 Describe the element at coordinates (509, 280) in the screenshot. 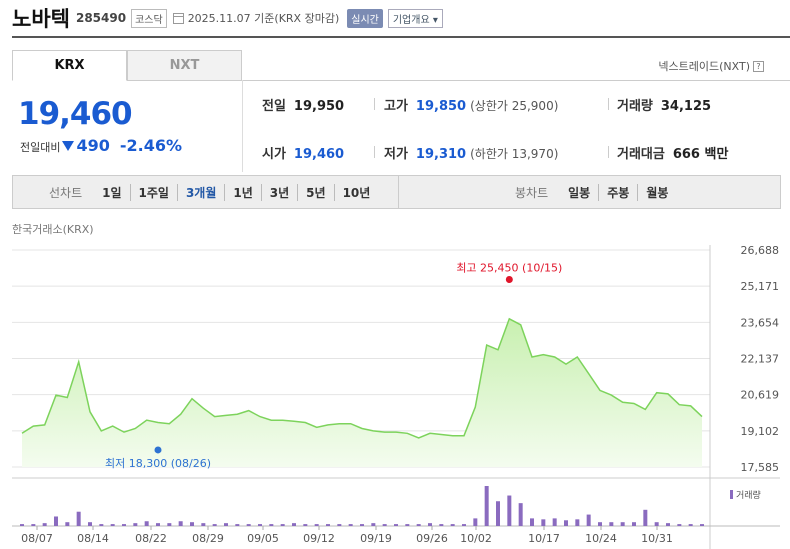

I see `high-point` at that location.